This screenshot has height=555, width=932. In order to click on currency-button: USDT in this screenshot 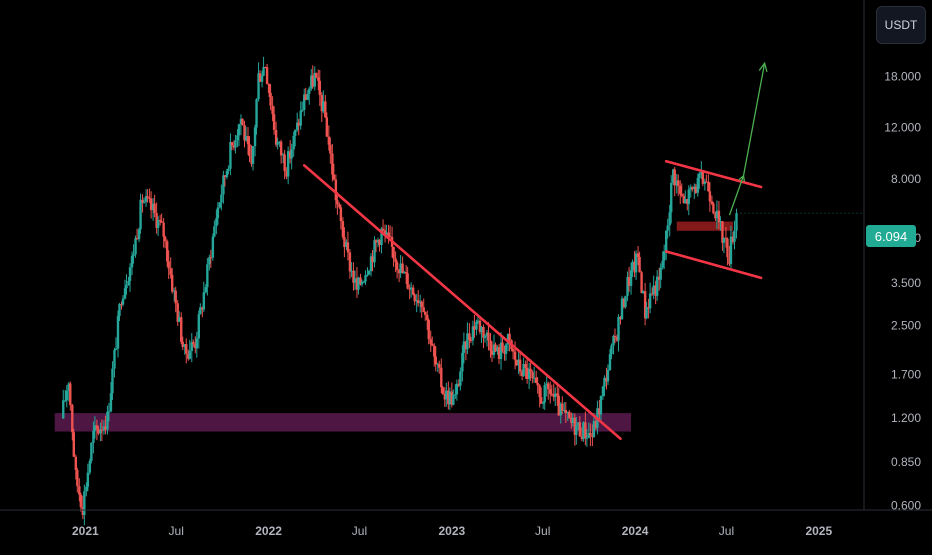, I will do `click(901, 25)`.